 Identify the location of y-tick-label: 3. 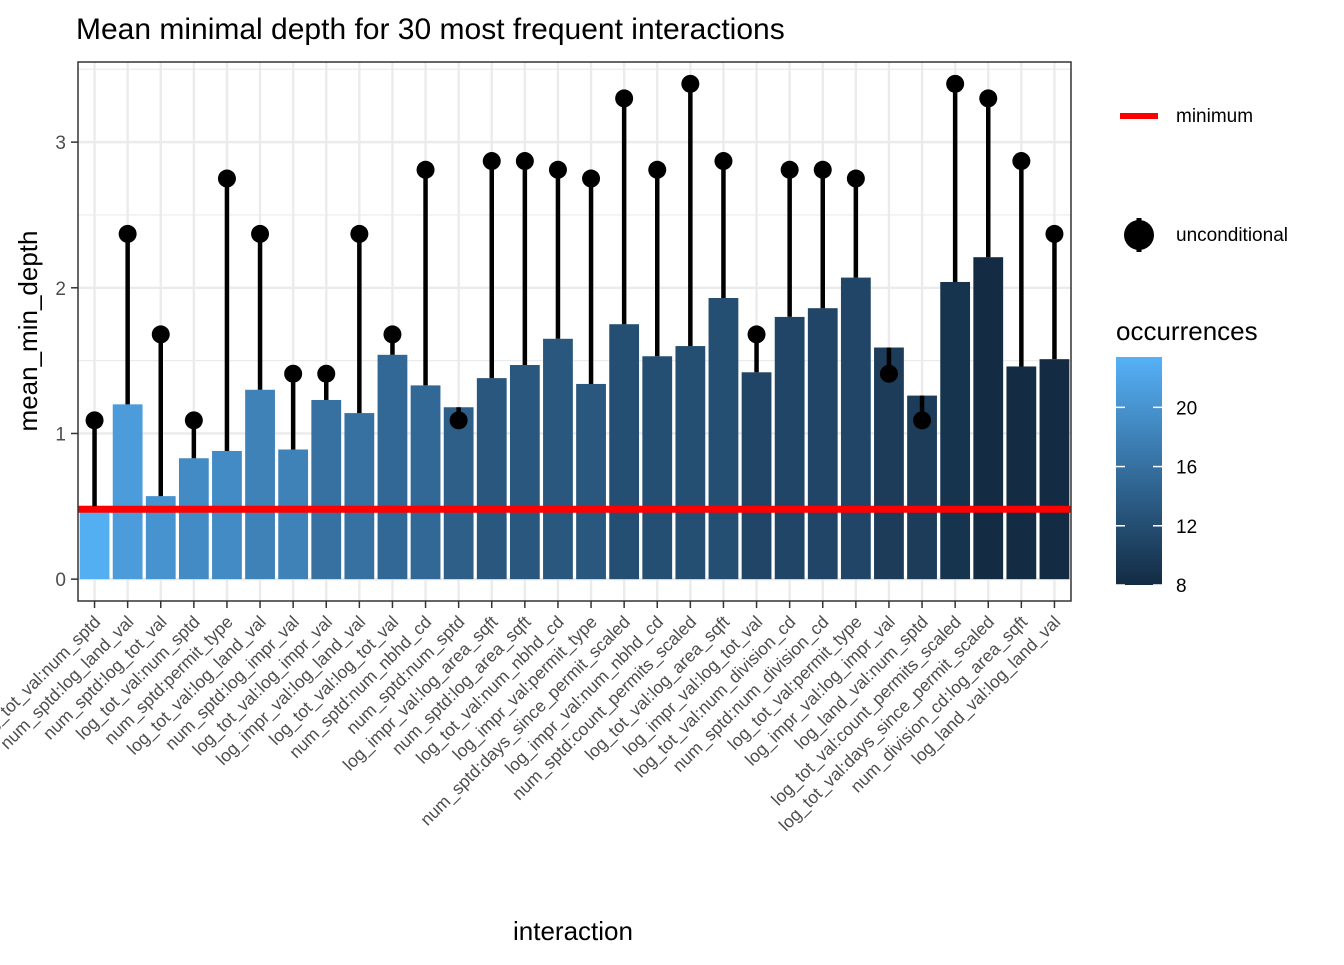
(60, 143).